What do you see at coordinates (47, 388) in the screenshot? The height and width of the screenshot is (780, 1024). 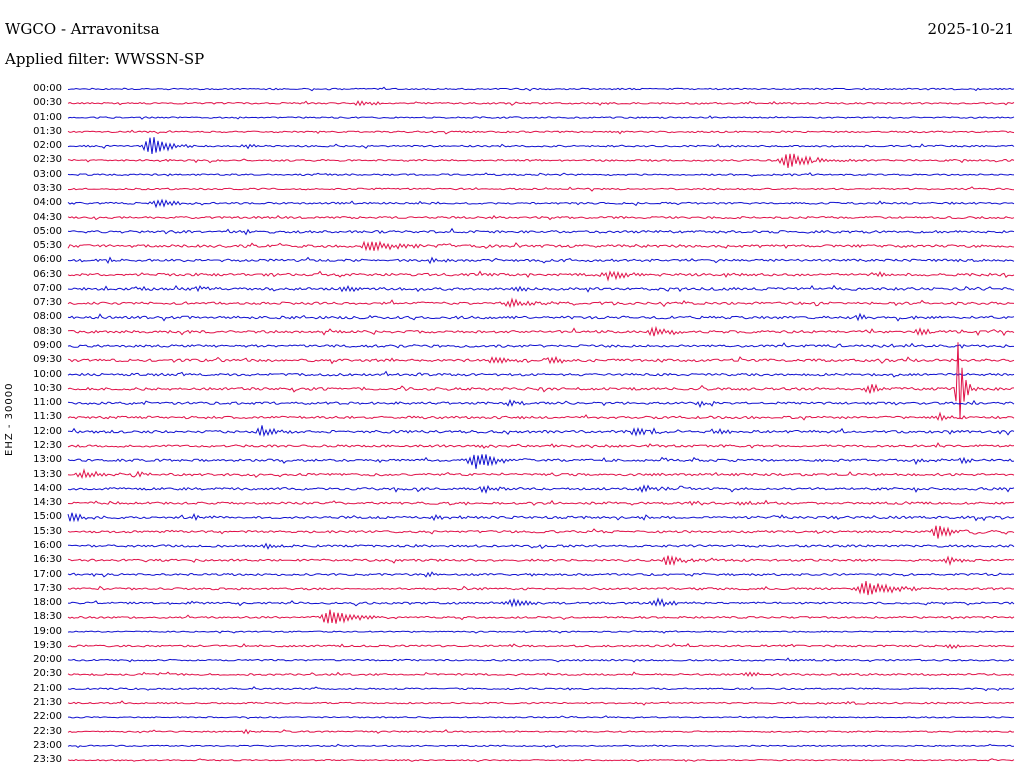 I see `time-label: 10:30` at bounding box center [47, 388].